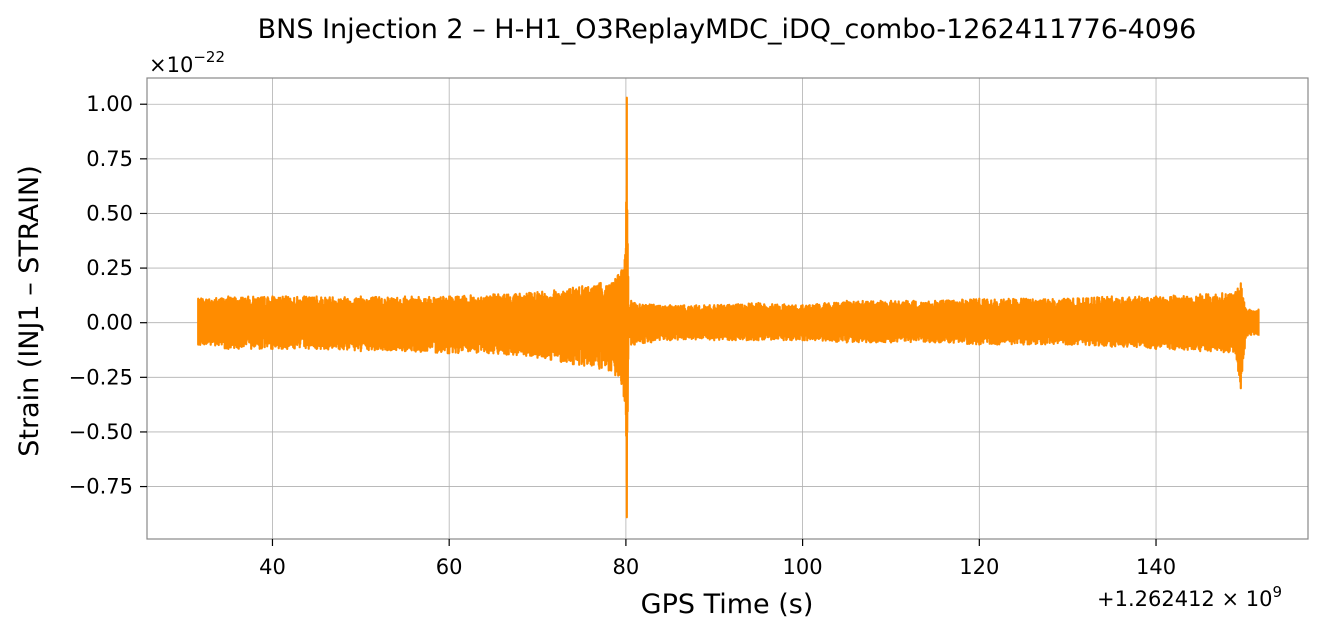 This screenshot has height=633, width=1323. What do you see at coordinates (626, 567) in the screenshot?
I see `x-tick-label: 80` at bounding box center [626, 567].